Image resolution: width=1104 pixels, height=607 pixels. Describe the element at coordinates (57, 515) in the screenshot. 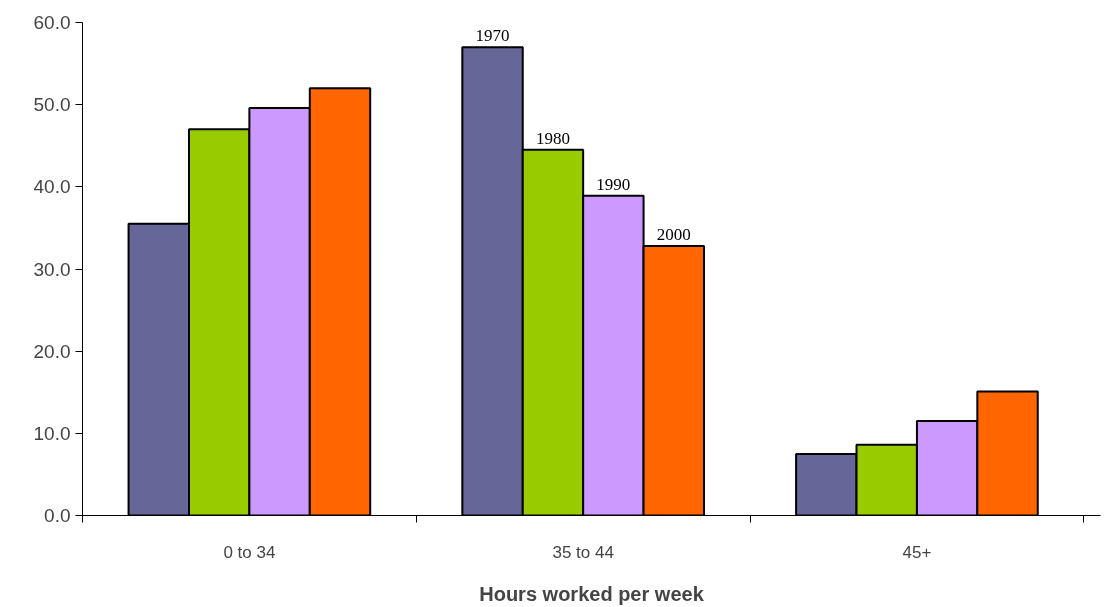

I see `y-tick-label: 0.0` at that location.